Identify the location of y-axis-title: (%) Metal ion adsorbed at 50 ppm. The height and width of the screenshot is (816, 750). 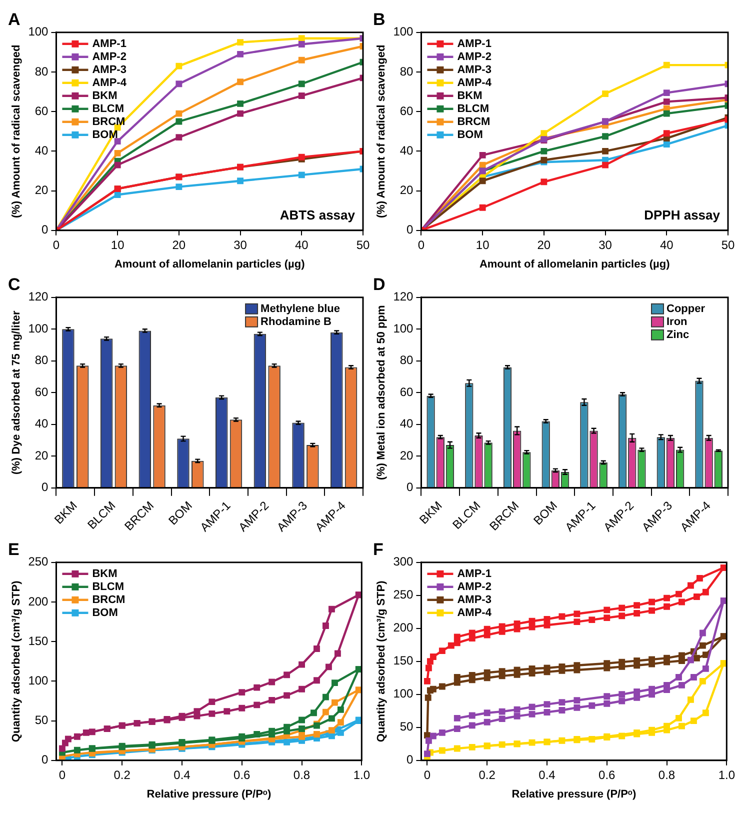
(382, 392).